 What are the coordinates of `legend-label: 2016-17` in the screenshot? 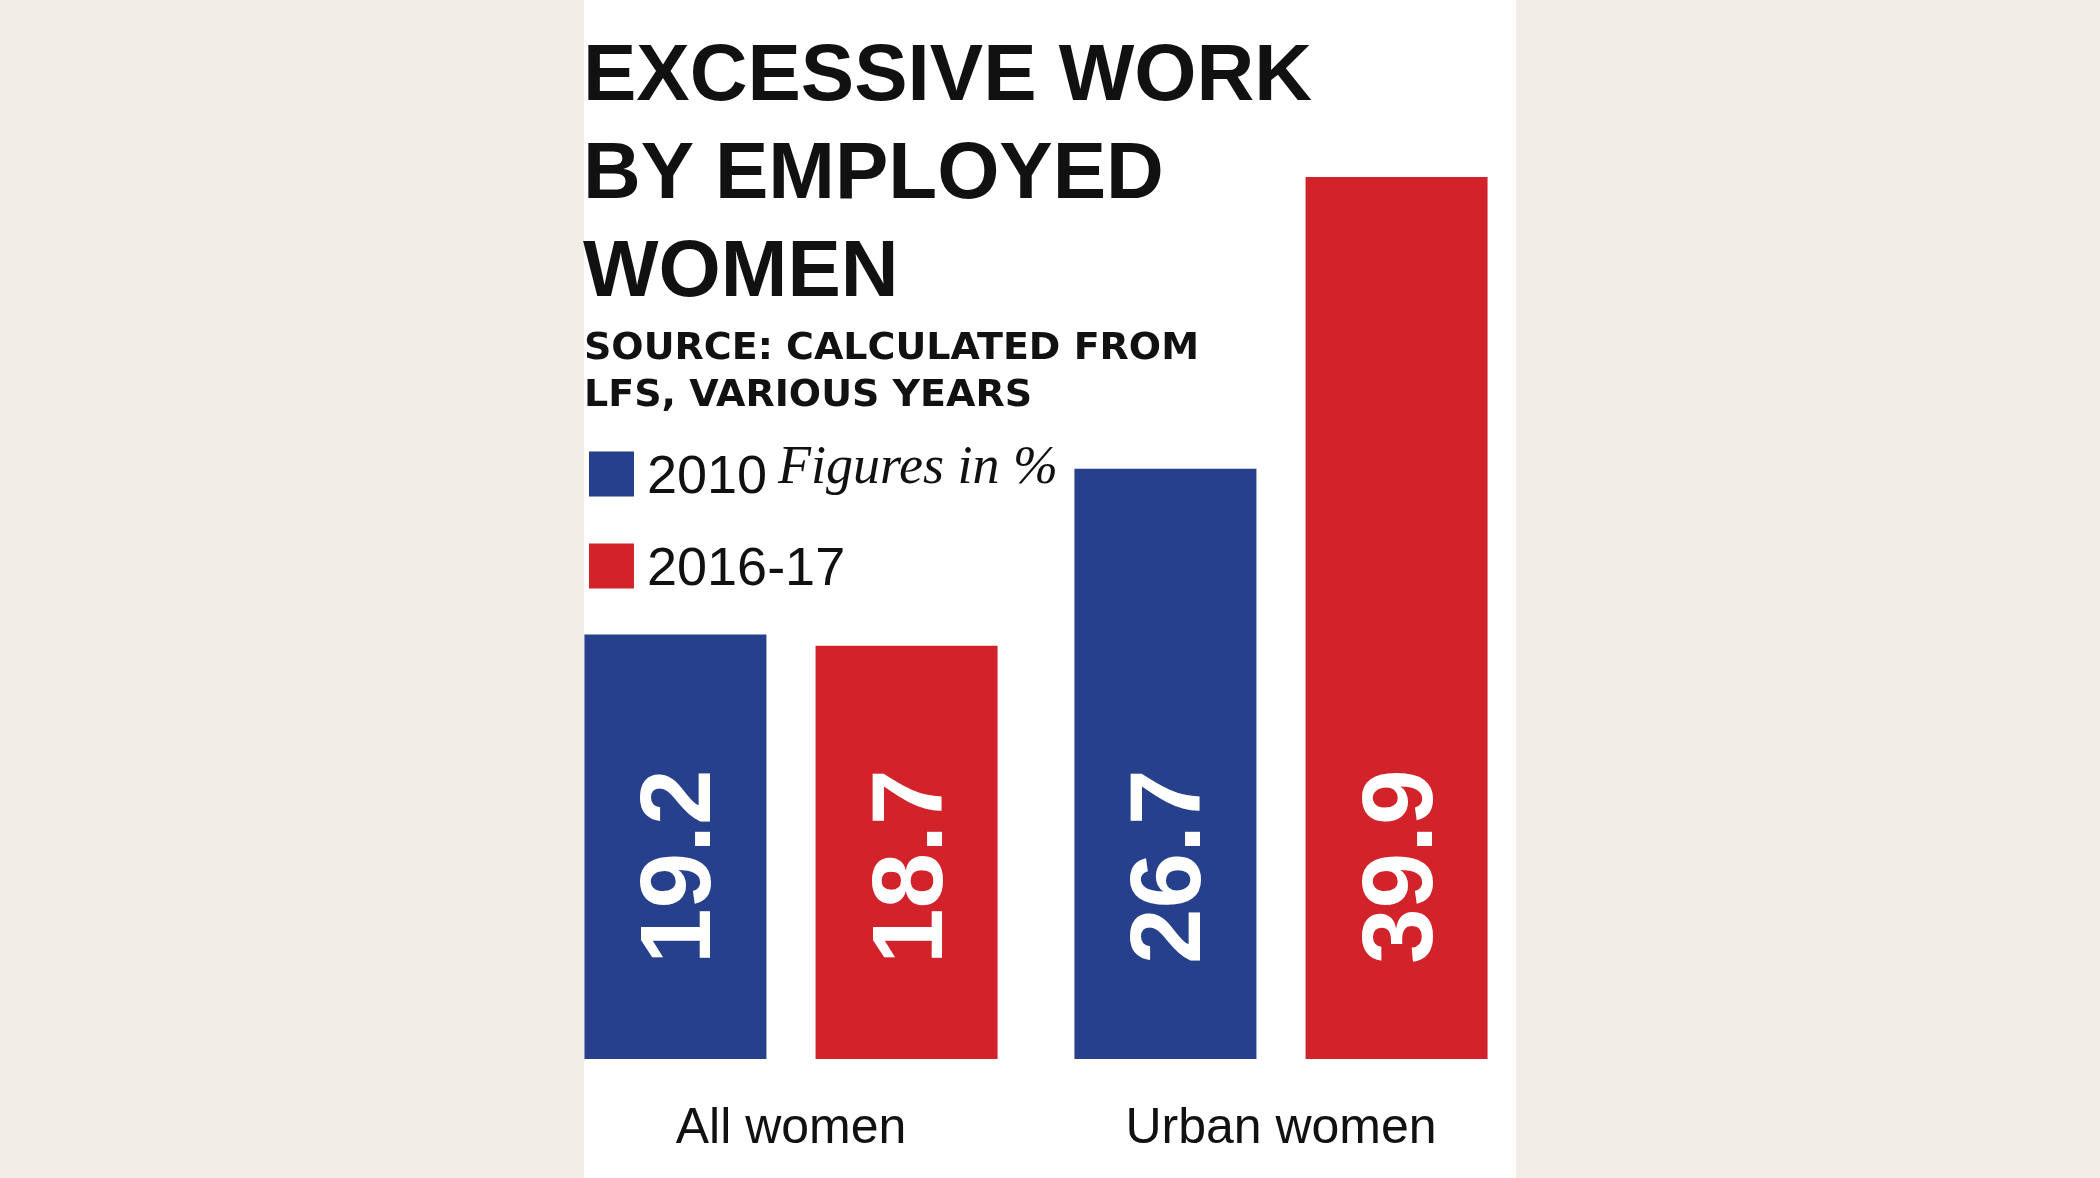 It's located at (746, 566).